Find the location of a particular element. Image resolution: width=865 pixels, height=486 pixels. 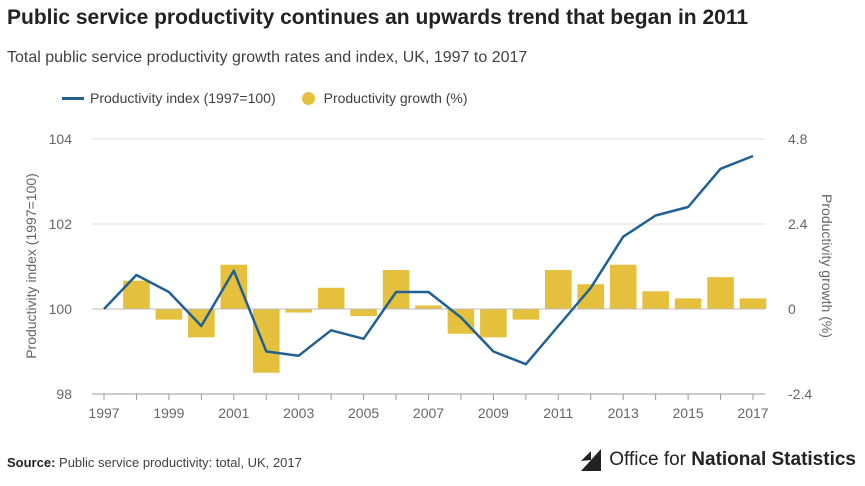

y-axis-left-title: Productivity index (1997=100) is located at coordinates (31, 266).